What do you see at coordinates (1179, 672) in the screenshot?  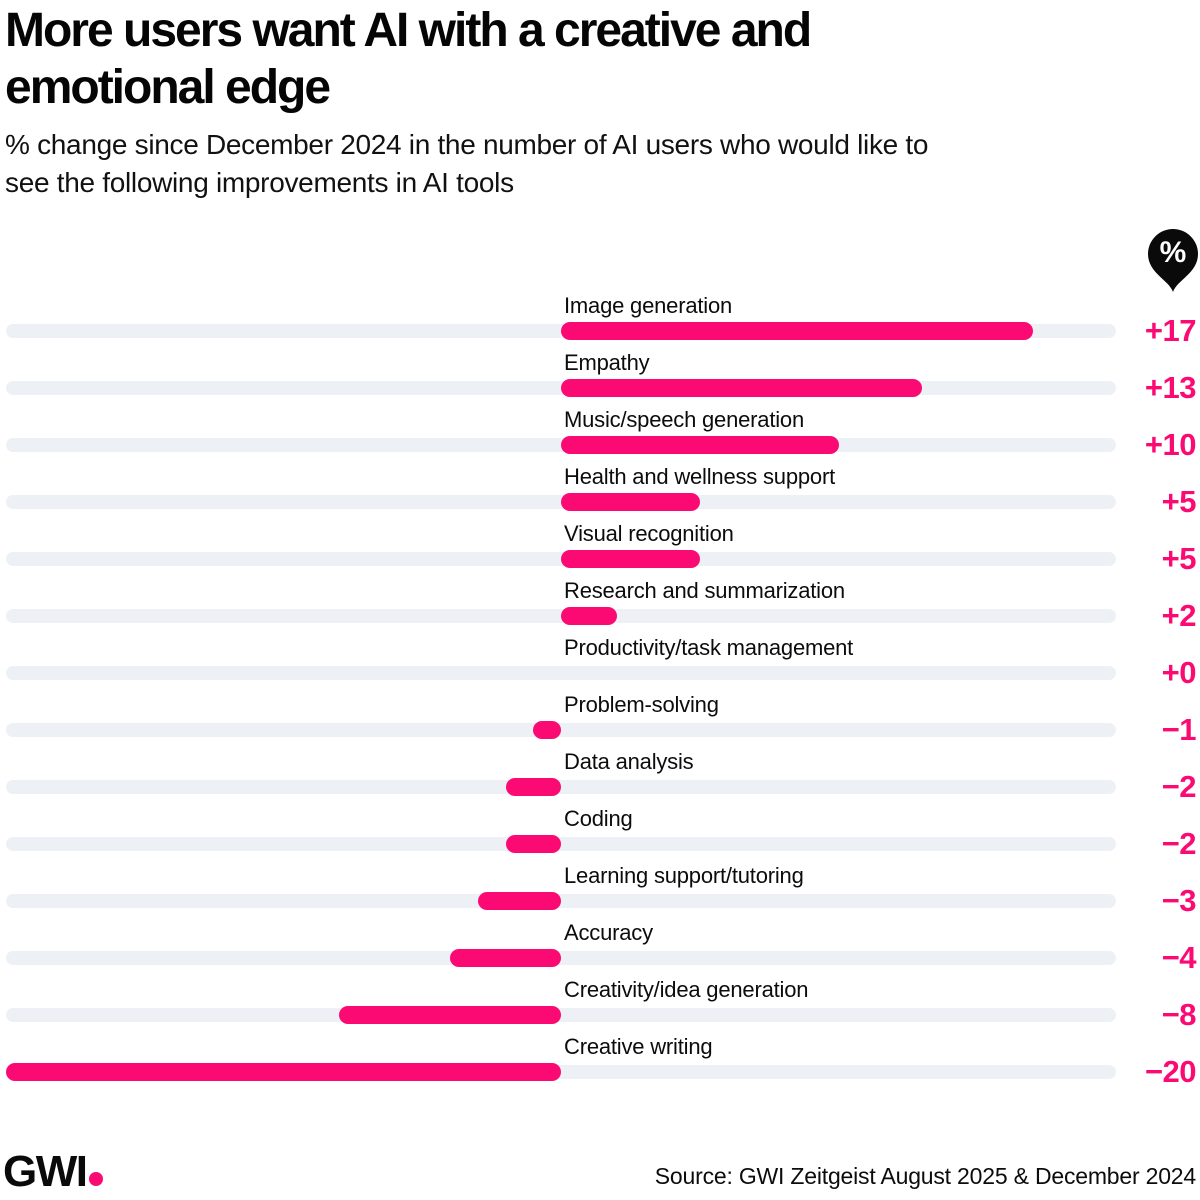 I see `bar-value: +0` at bounding box center [1179, 672].